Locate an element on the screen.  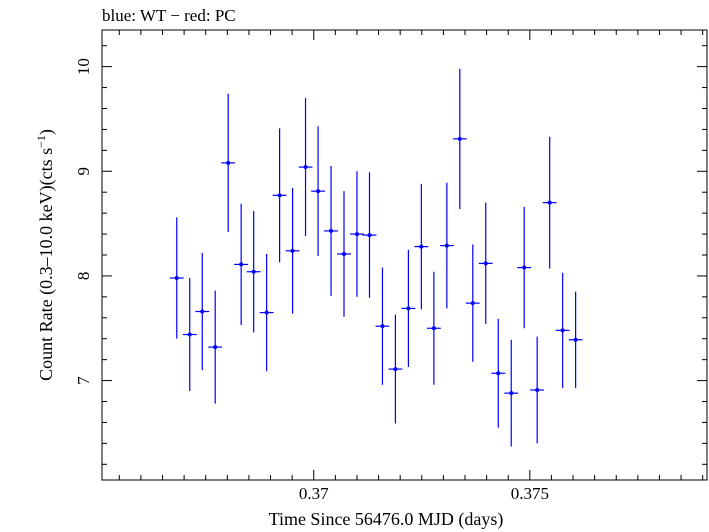
x-tick-label: 0.37 is located at coordinates (314, 493).